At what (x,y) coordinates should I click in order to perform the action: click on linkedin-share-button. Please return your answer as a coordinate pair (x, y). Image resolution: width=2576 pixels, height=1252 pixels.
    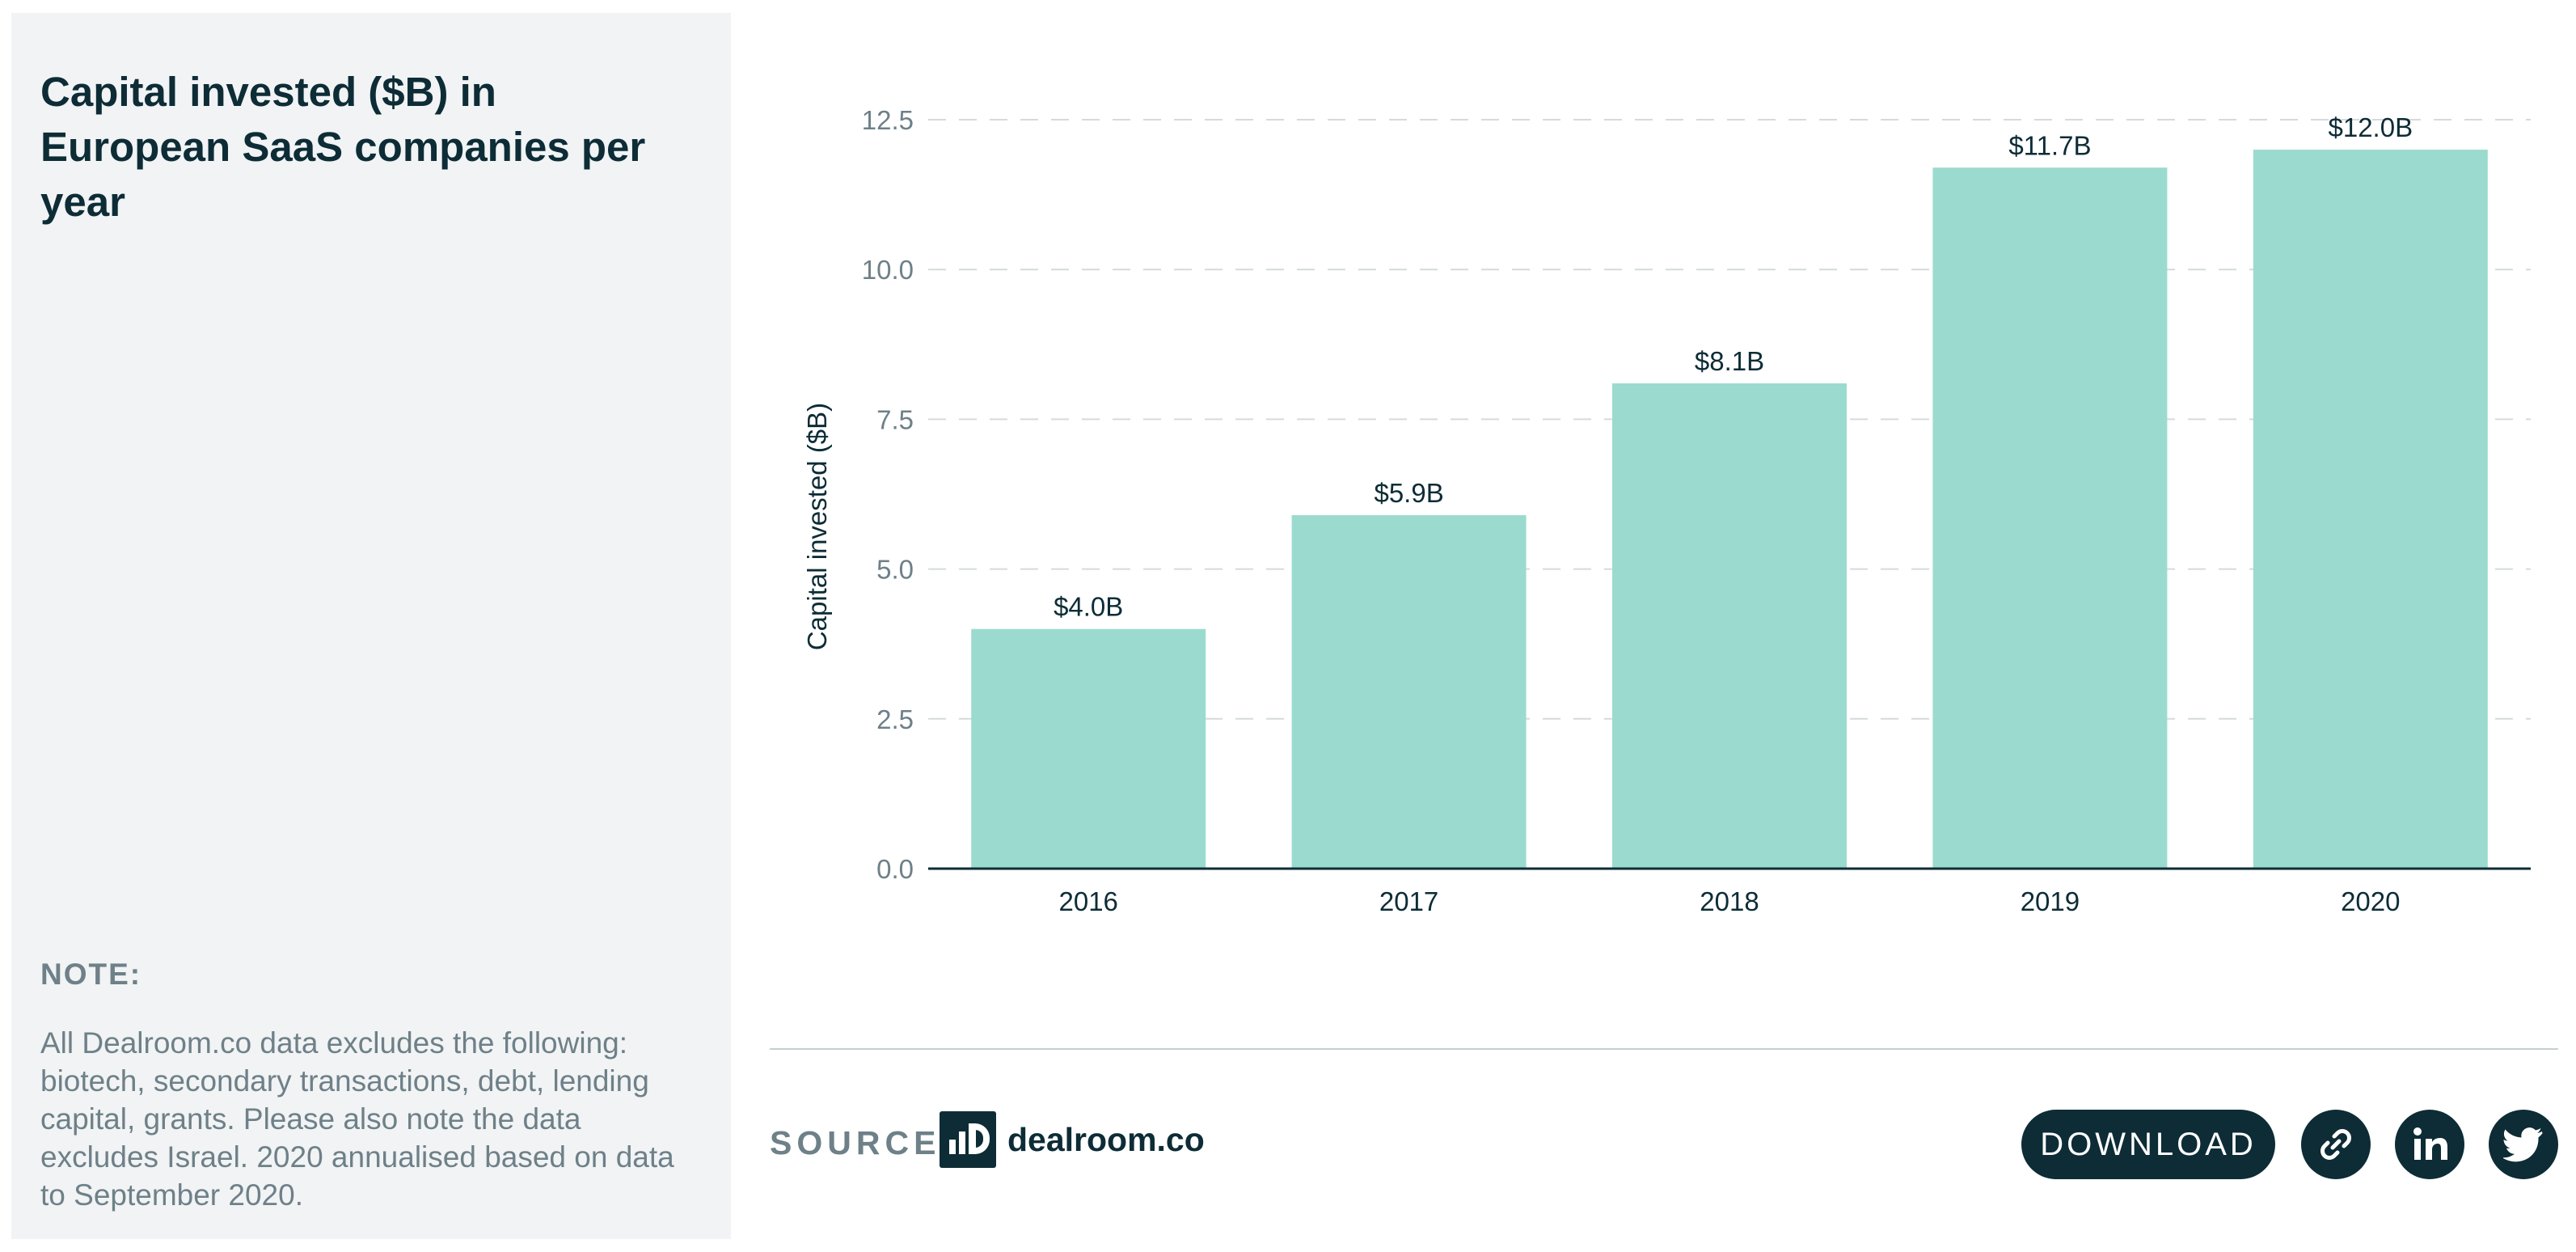
    Looking at the image, I should click on (2429, 1144).